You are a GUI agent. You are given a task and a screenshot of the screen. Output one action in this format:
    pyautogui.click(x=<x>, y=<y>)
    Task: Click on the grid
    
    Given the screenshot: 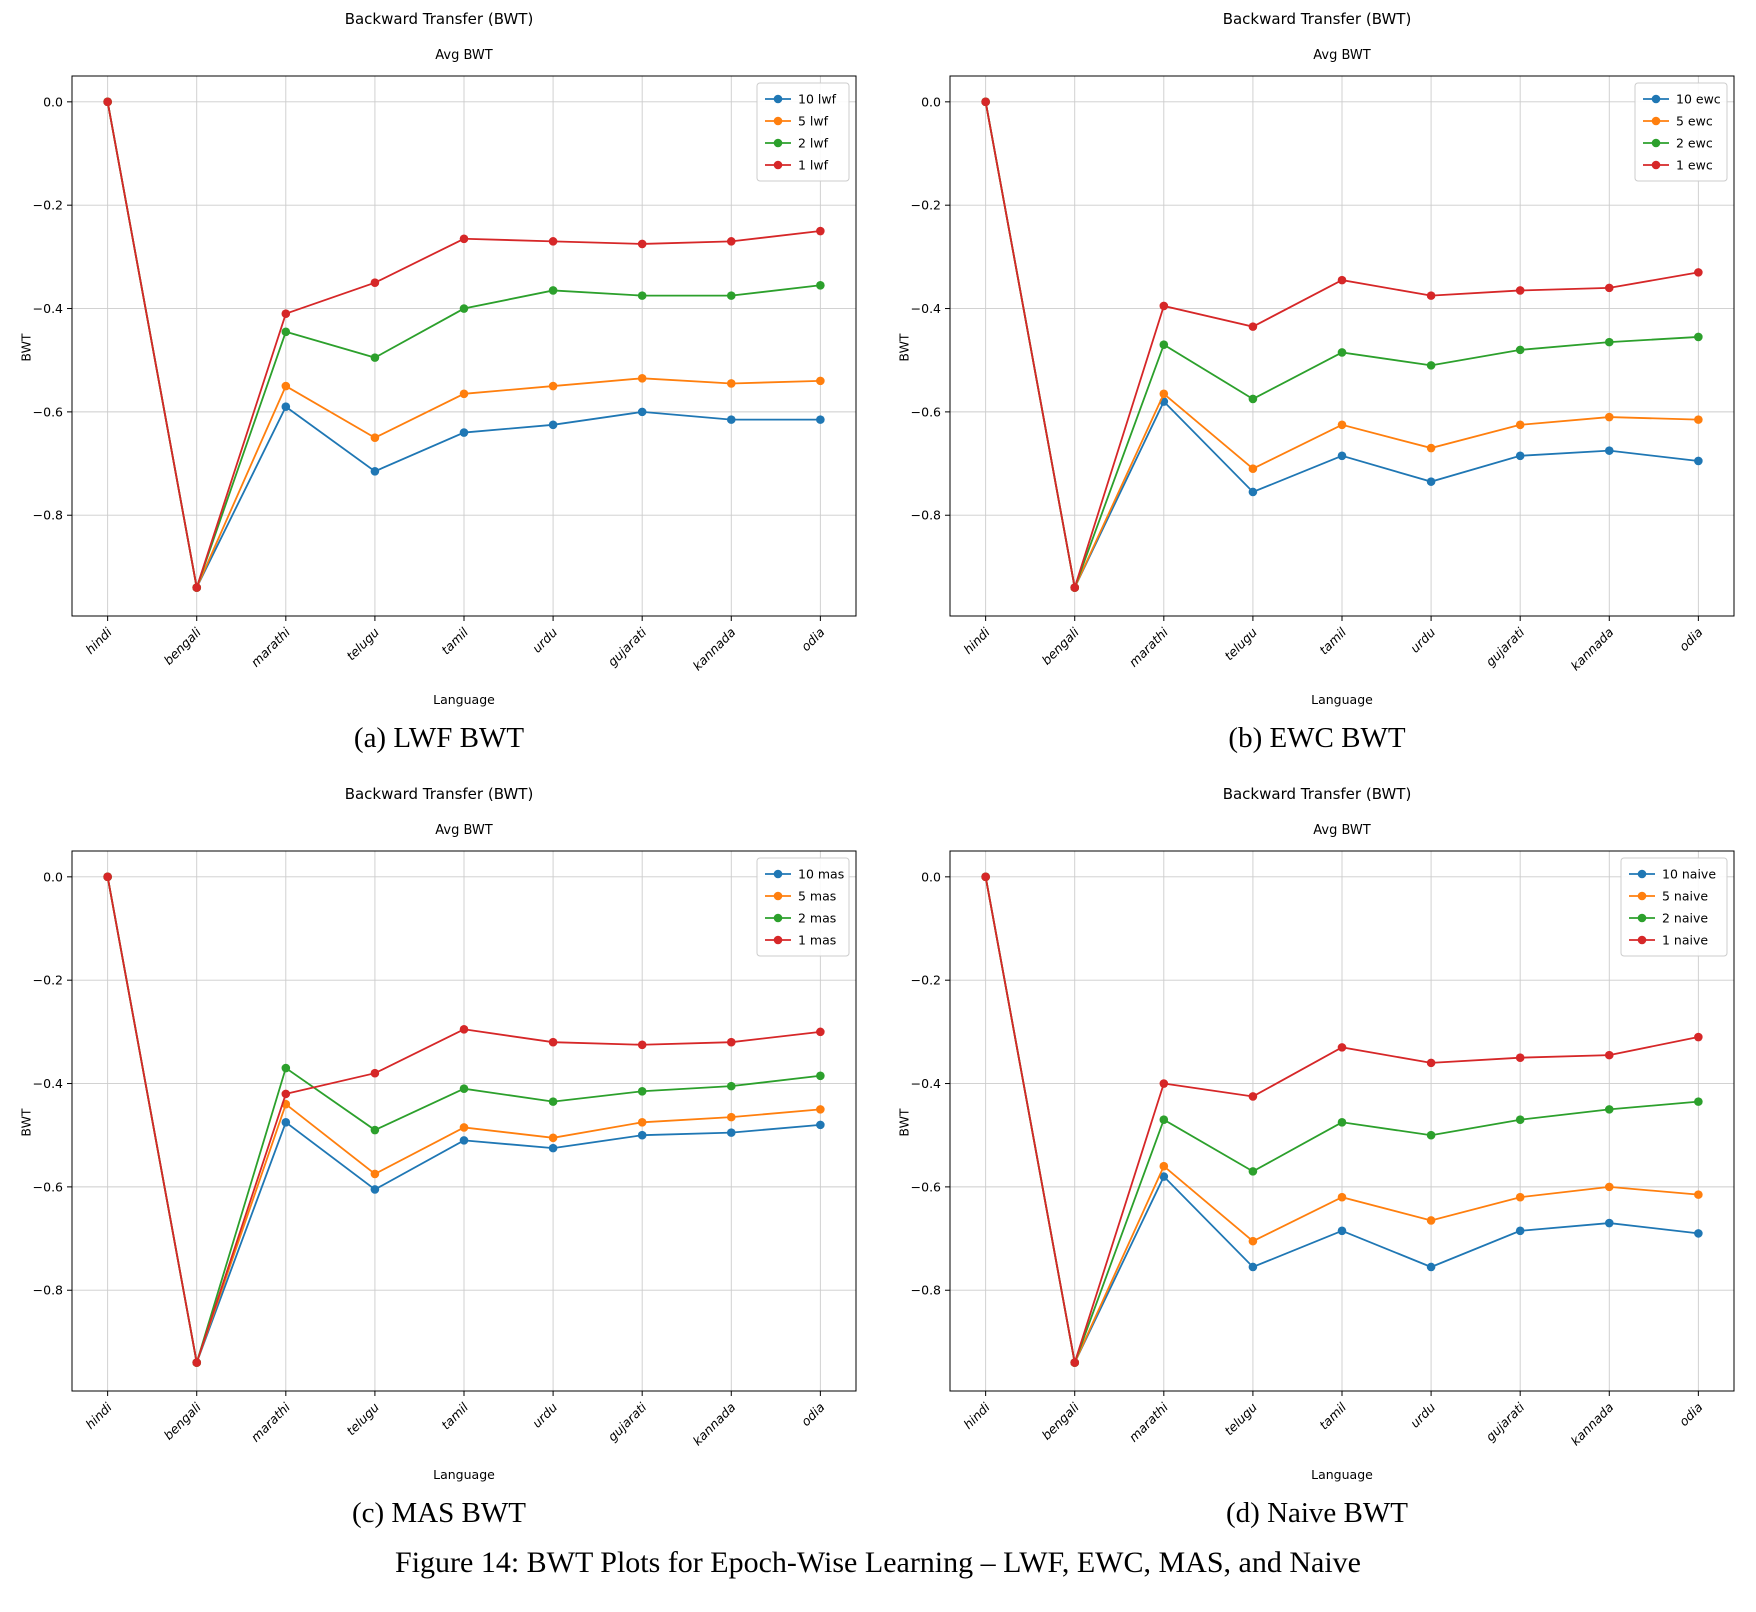 What is the action you would take?
    pyautogui.click(x=464, y=346)
    